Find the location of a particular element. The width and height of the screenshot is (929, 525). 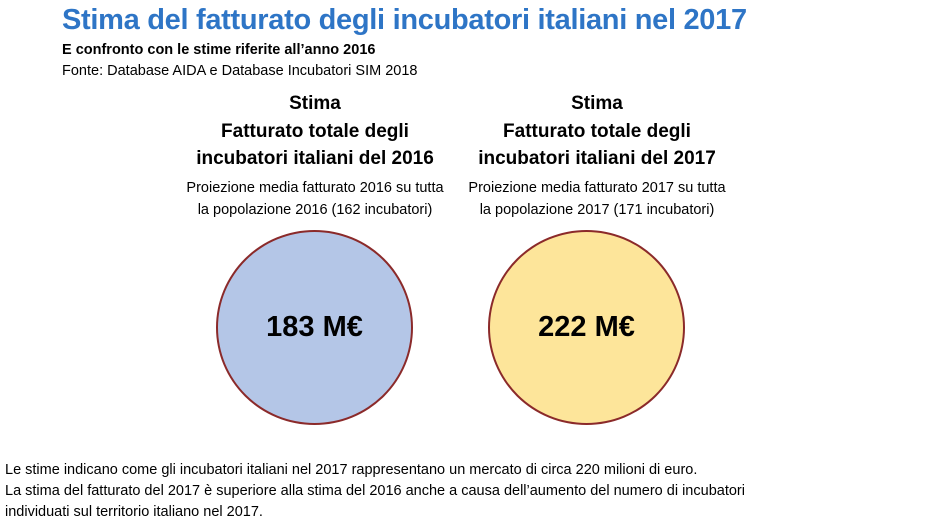

estimate-2016-value: 183 M€ is located at coordinates (314, 327).